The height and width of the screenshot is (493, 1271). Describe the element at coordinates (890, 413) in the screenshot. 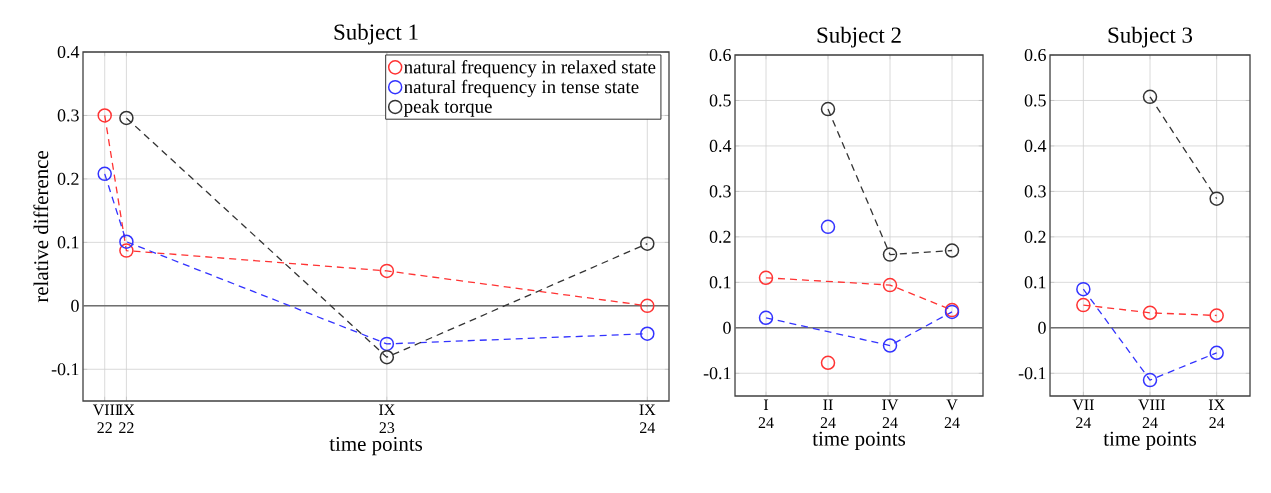

I see `x-tick-label: IV 24` at that location.